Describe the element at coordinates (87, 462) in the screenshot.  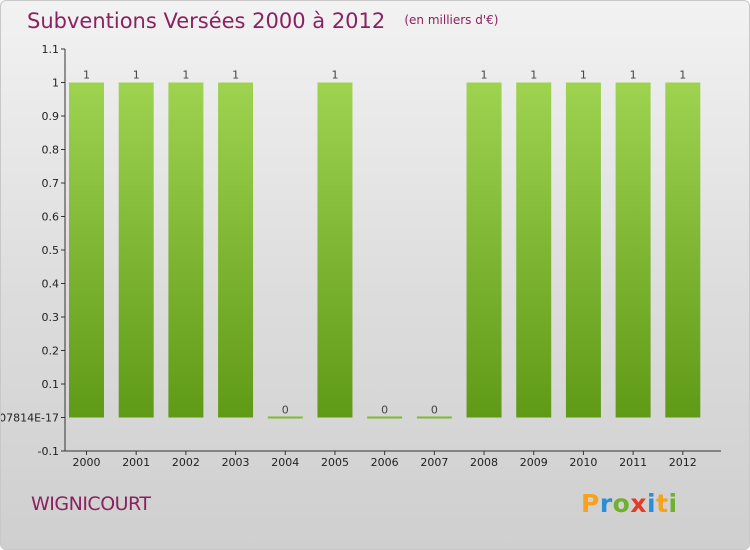
I see `x-tick-label: 2000` at that location.